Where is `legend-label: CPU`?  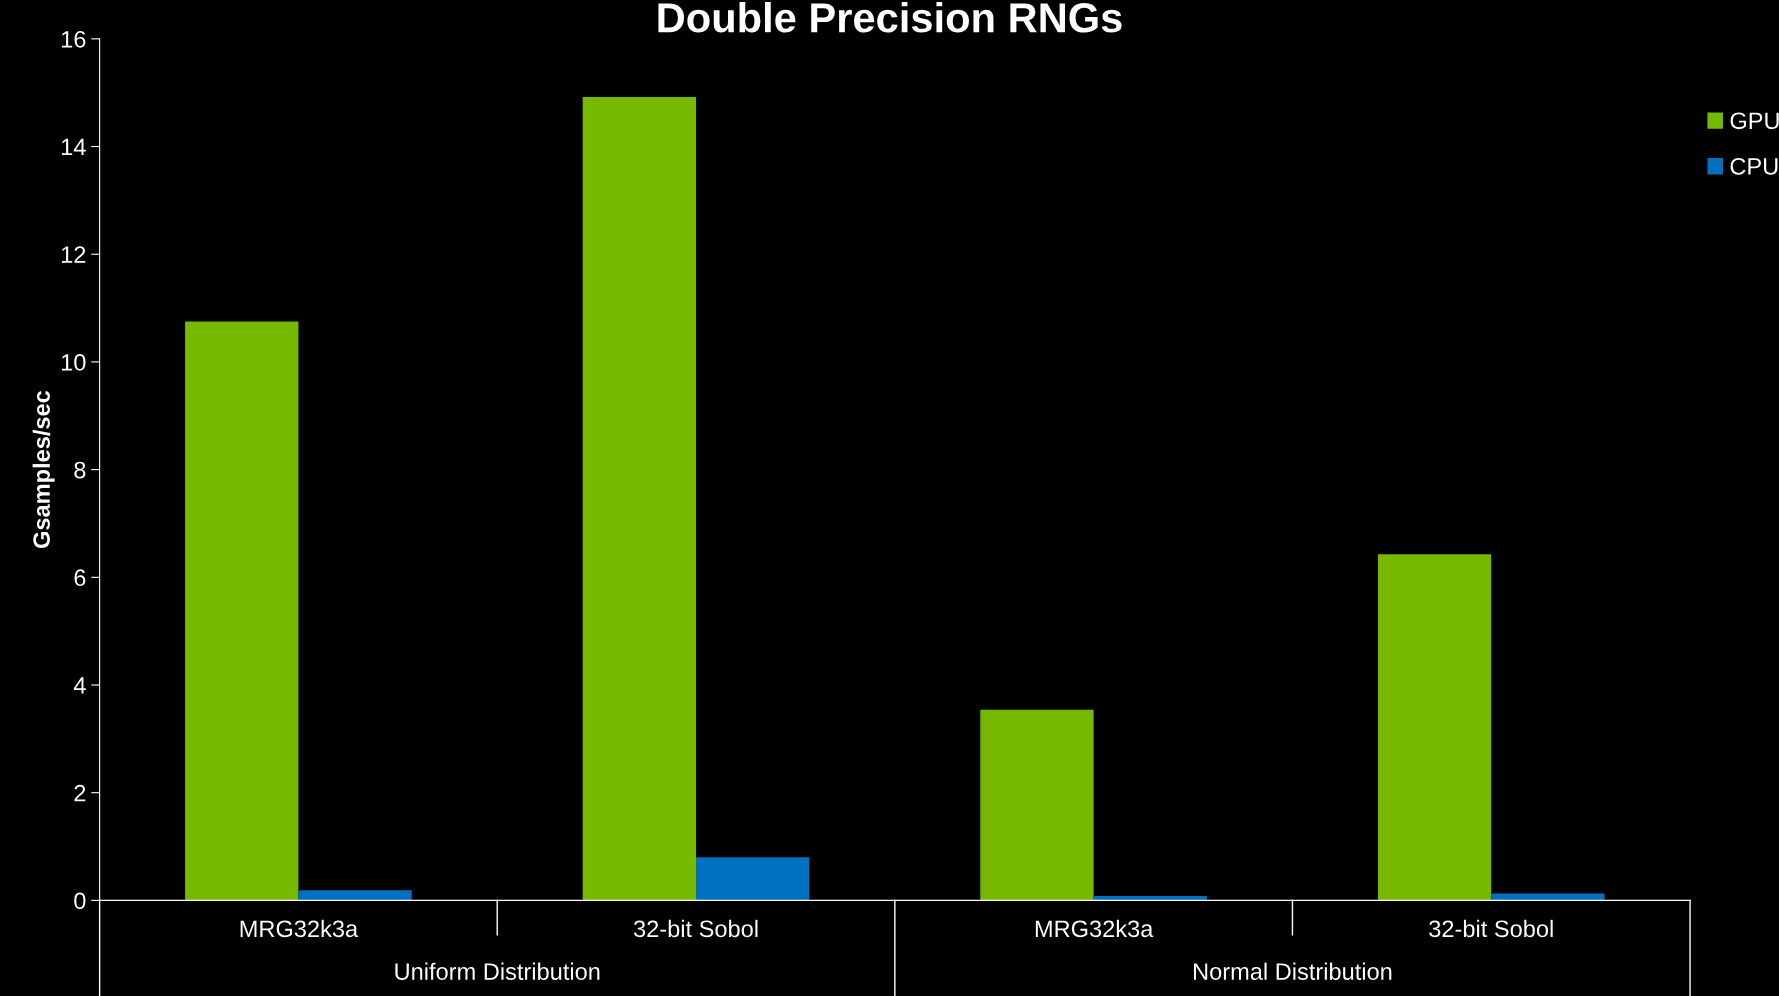 legend-label: CPU is located at coordinates (1754, 166).